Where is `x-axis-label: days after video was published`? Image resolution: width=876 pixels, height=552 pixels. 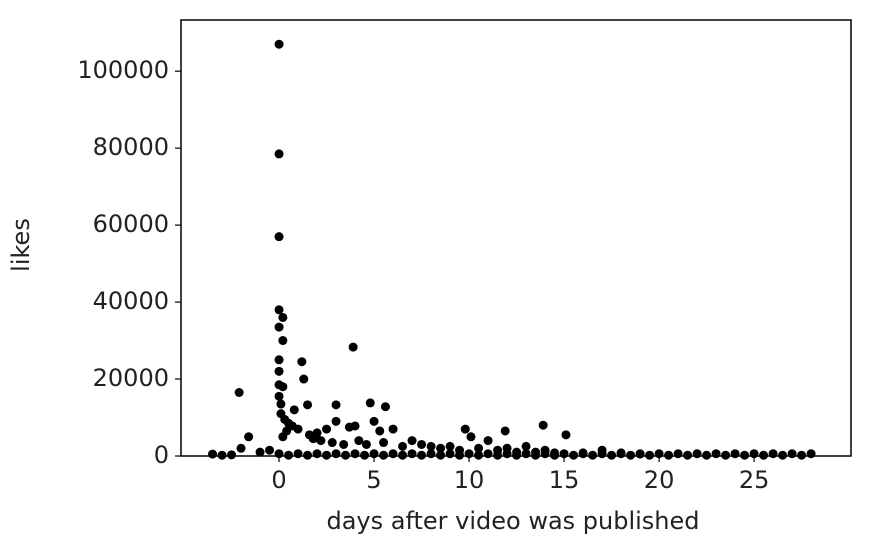 x-axis-label: days after video was published is located at coordinates (512, 521).